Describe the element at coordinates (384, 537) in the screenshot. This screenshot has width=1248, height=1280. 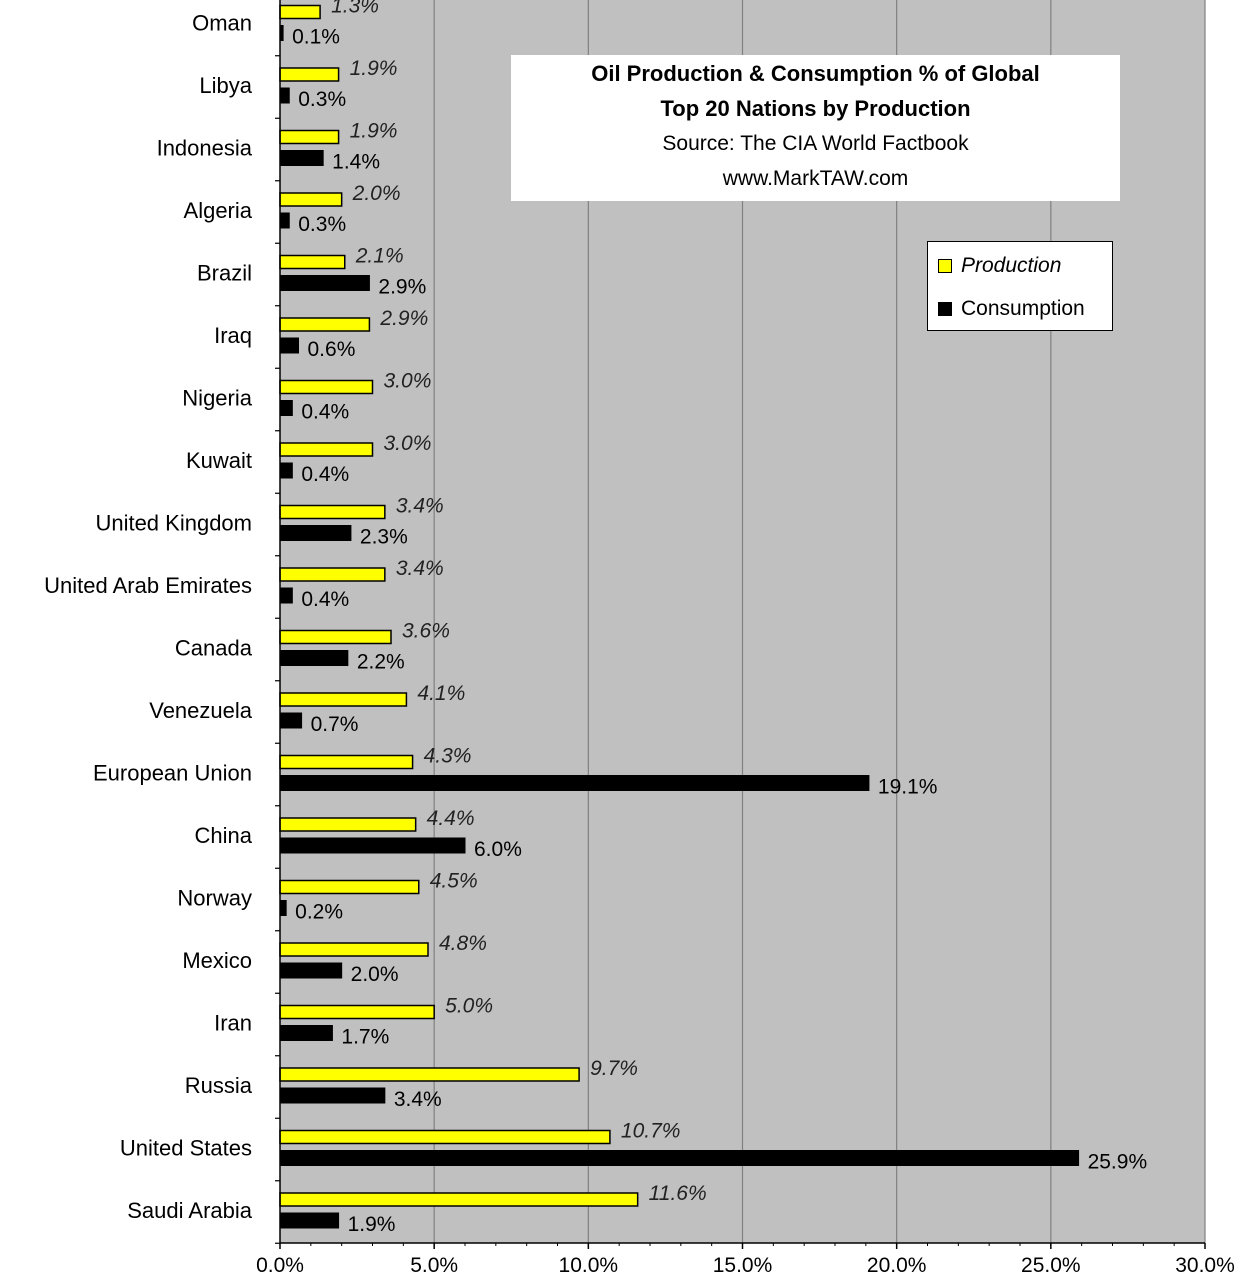
I see `data-label-consumption-united-kingdom: 2.3%` at that location.